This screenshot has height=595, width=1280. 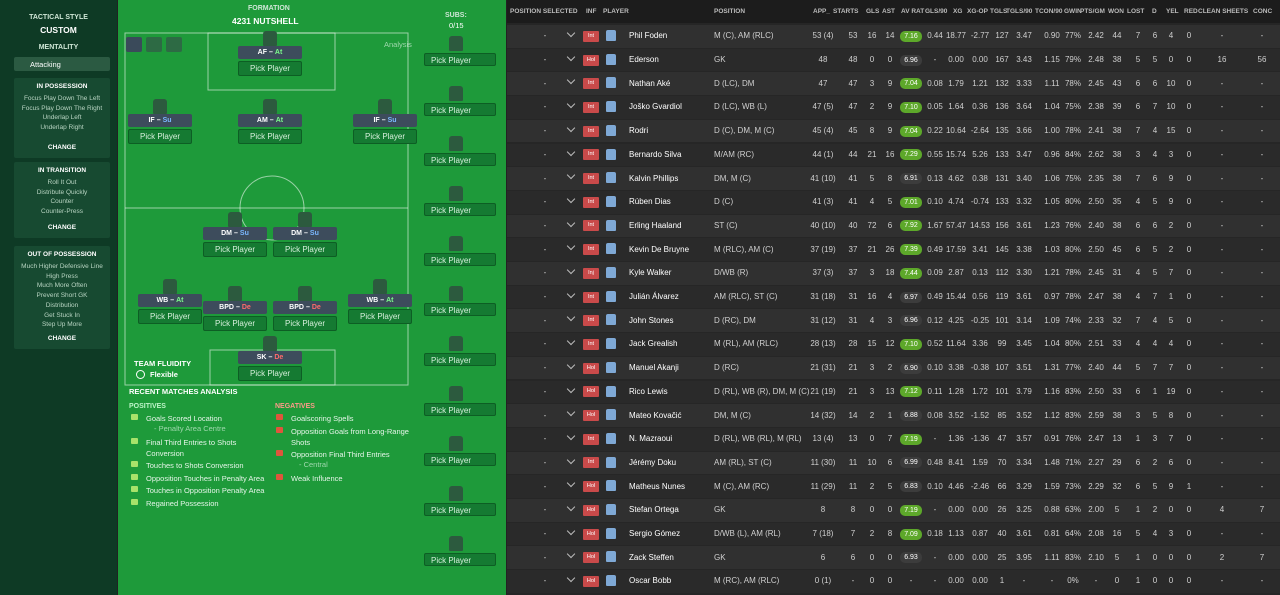 I want to click on cell: -, so click(x=1222, y=154).